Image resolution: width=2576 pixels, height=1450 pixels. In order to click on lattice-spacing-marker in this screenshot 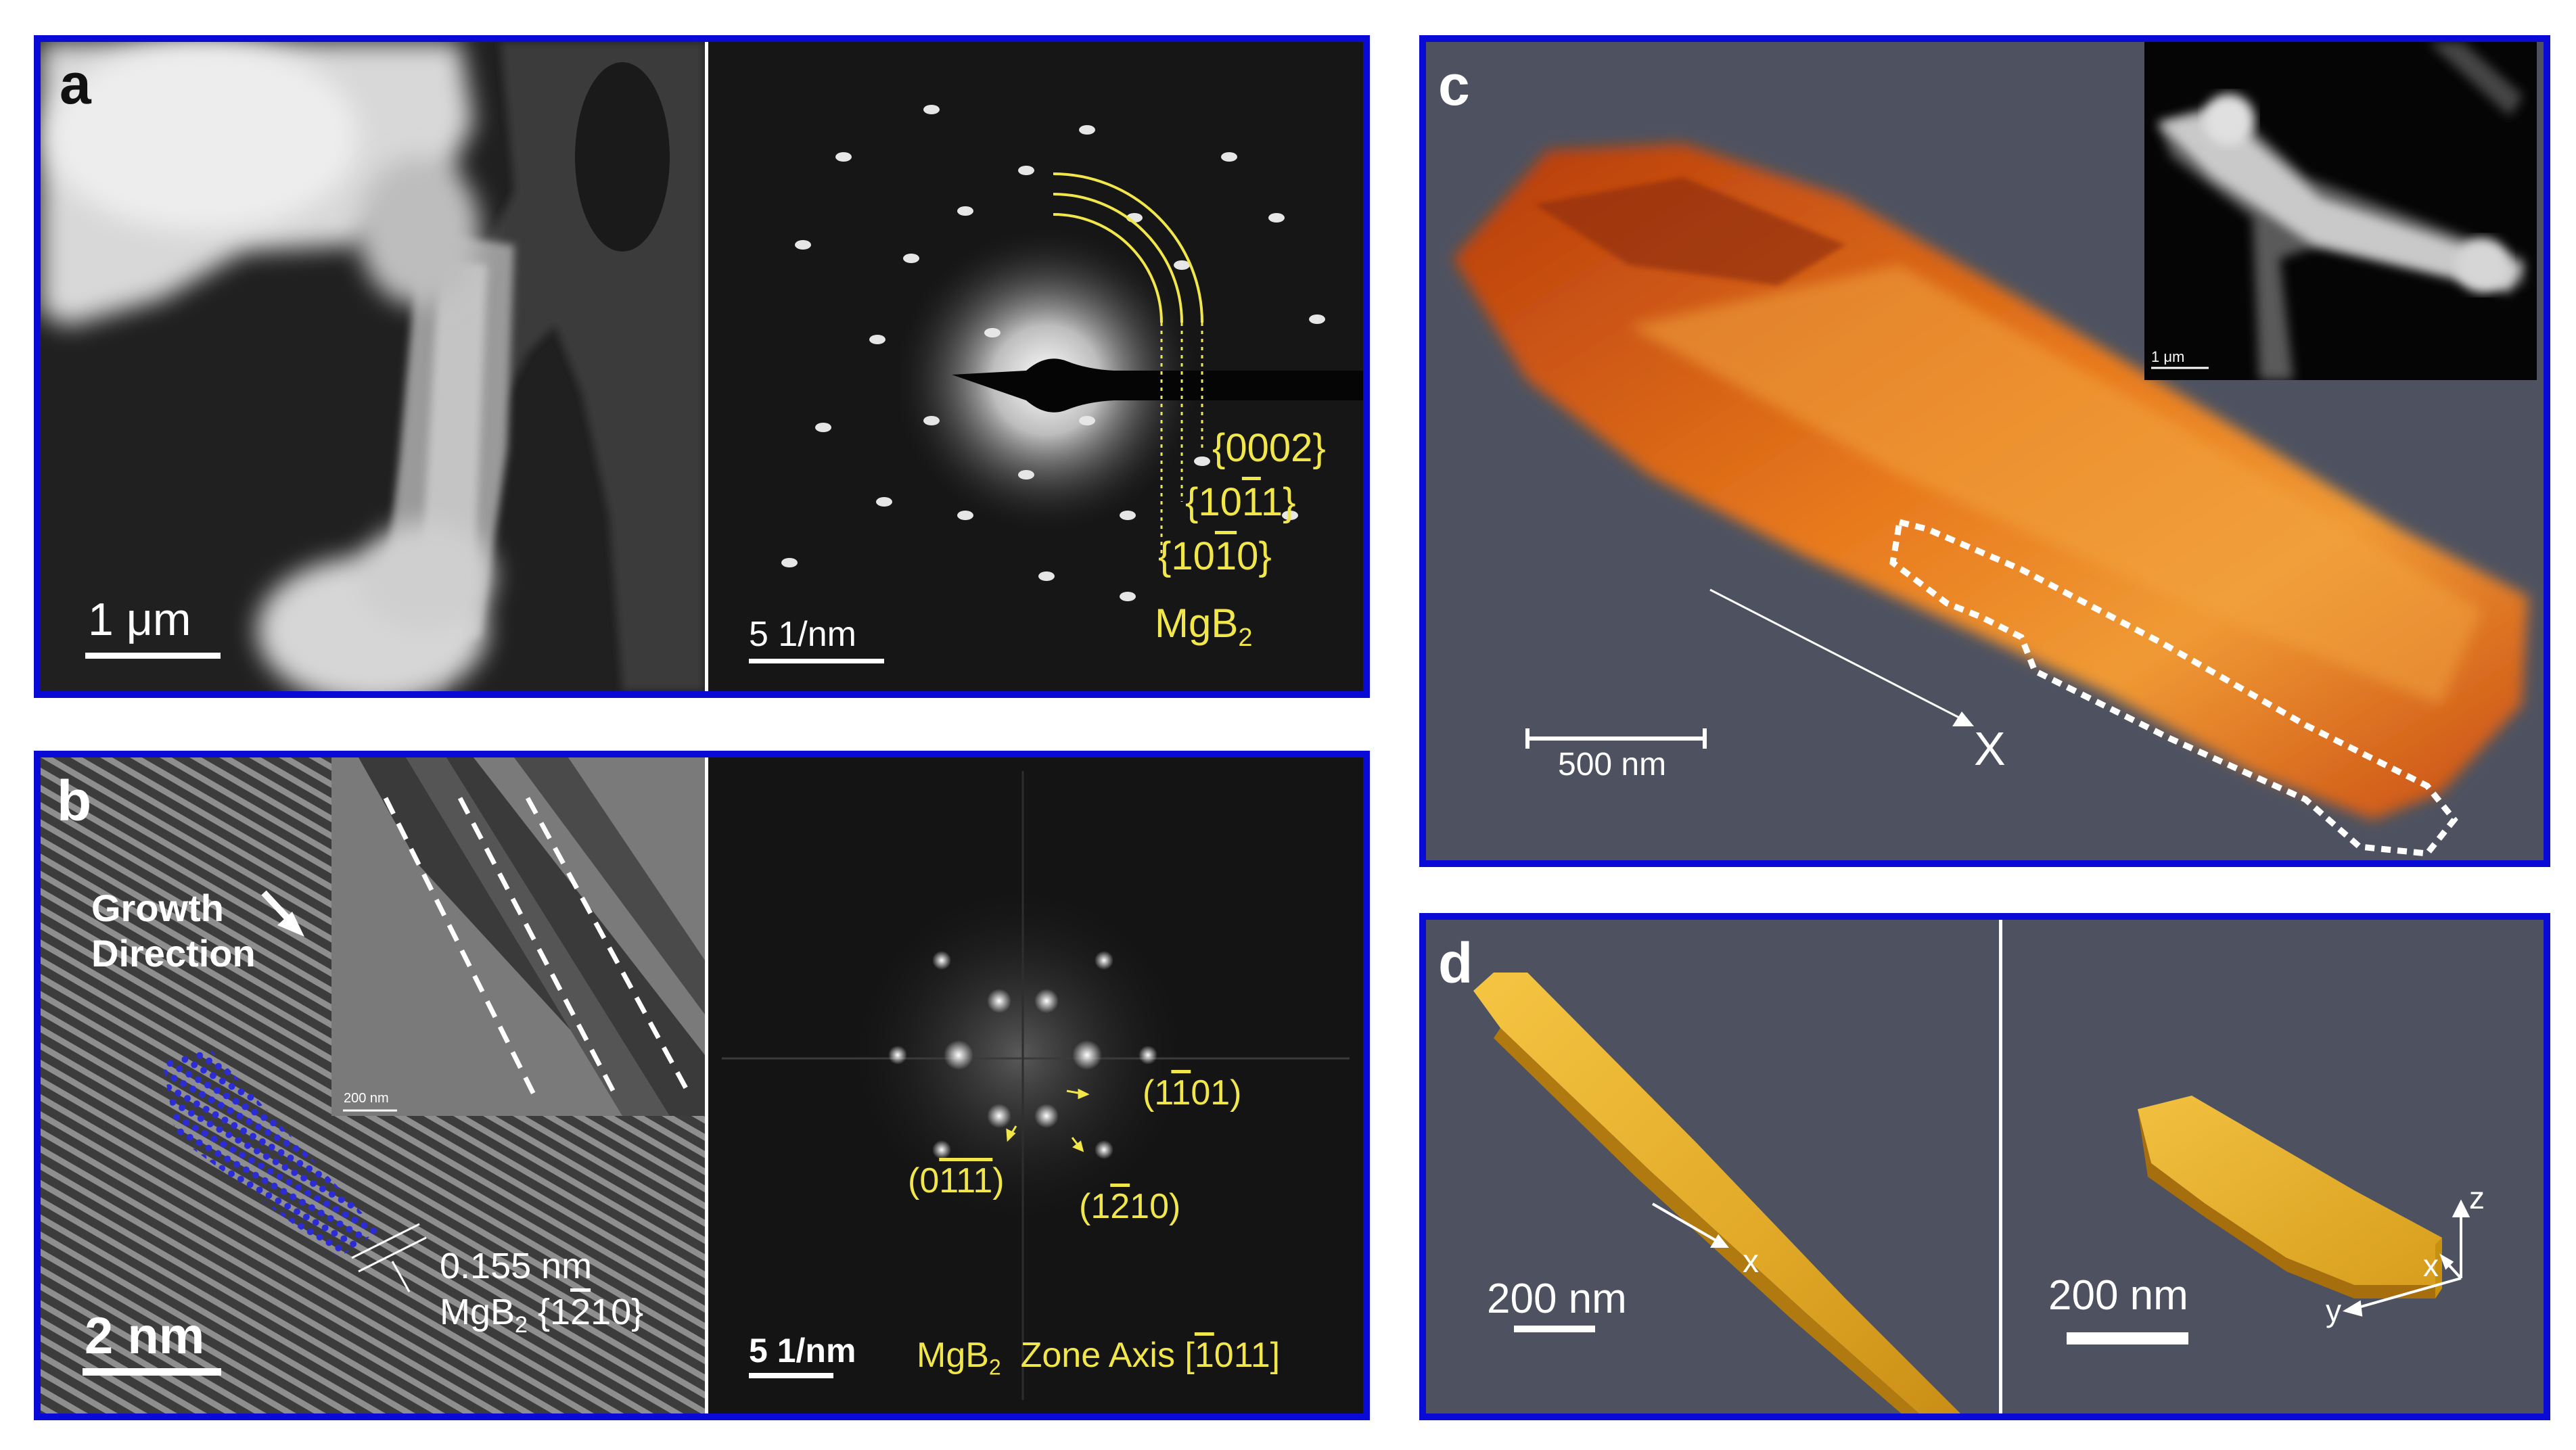, I will do `click(389, 1257)`.